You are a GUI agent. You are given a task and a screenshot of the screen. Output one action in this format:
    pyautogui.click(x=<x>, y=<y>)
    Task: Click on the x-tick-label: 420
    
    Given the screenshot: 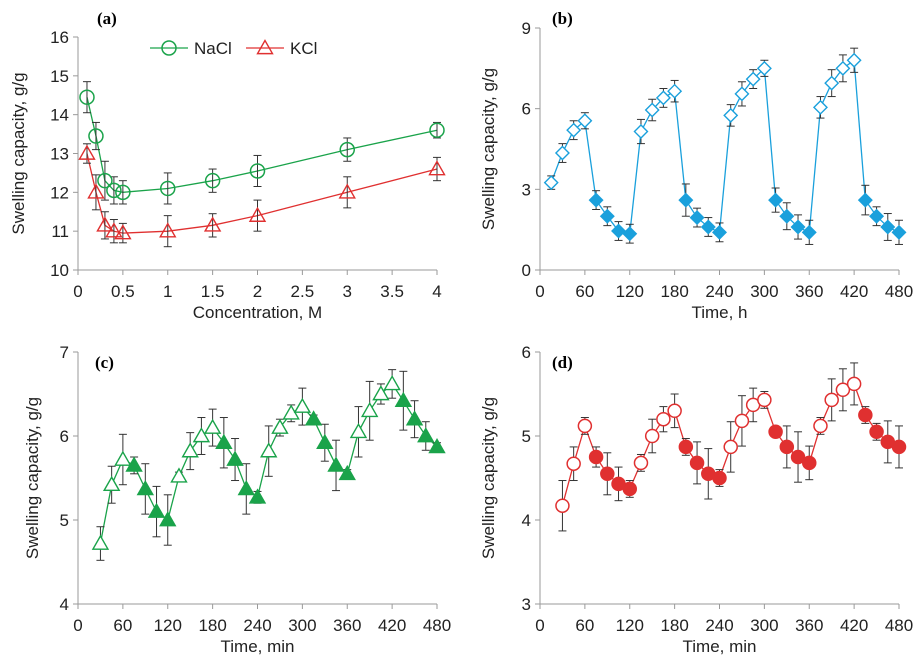 What is the action you would take?
    pyautogui.click(x=392, y=625)
    